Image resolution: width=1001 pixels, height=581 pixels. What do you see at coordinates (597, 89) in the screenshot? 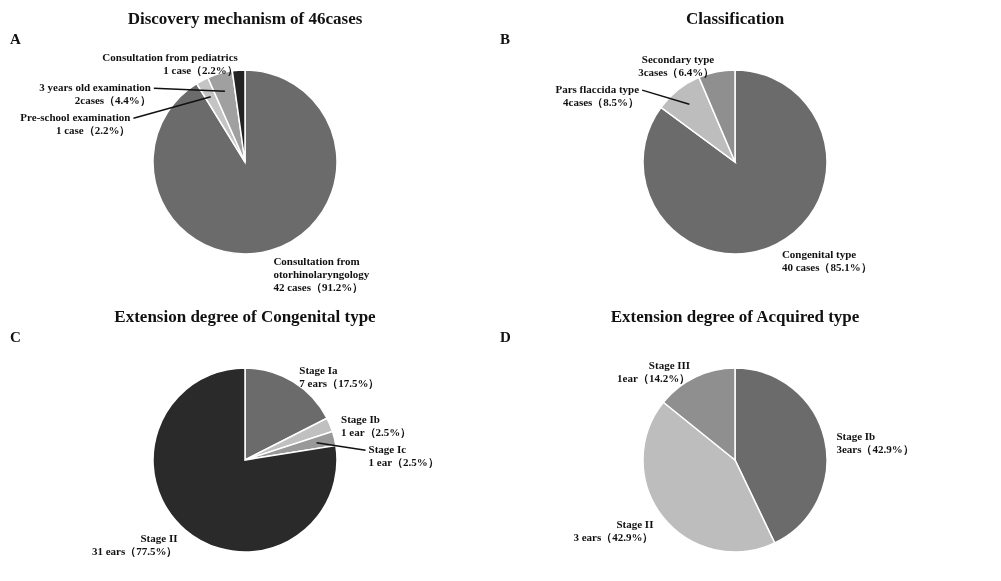
I see `slice-label: Pars flaccida type` at bounding box center [597, 89].